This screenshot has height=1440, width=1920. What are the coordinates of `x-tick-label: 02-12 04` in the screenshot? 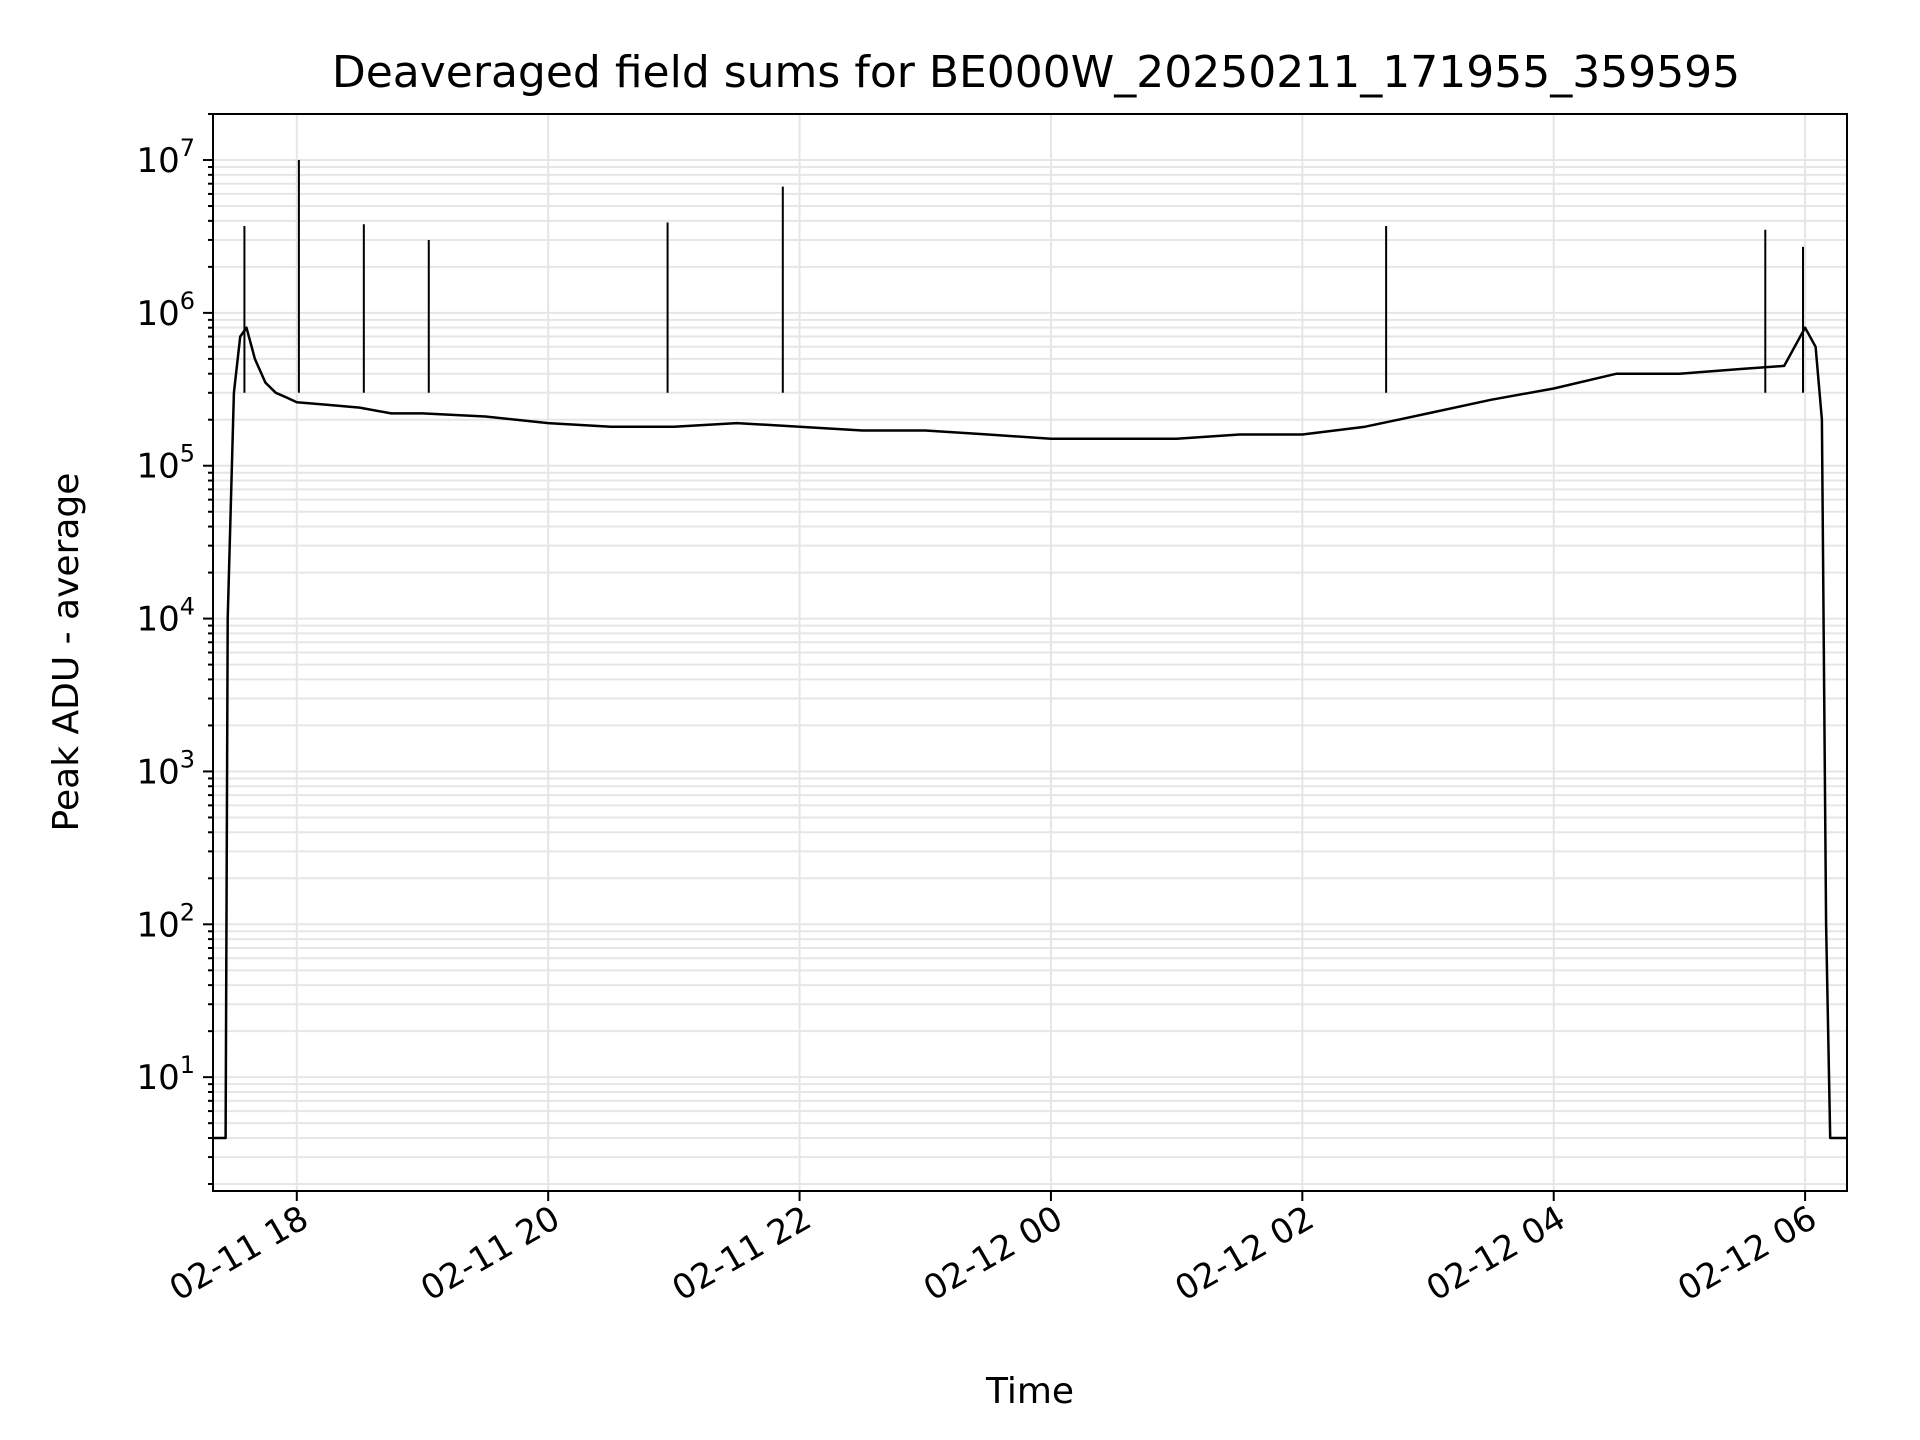 It's located at (1496, 1253).